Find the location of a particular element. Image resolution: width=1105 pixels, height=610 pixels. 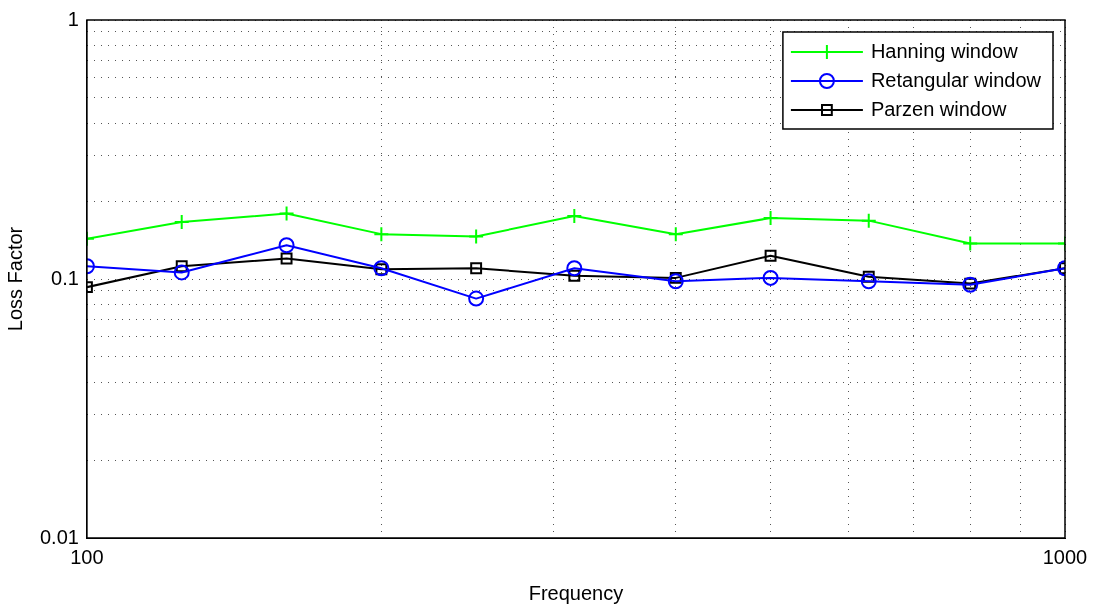

y-tick-label: 0.01 is located at coordinates (59, 536).